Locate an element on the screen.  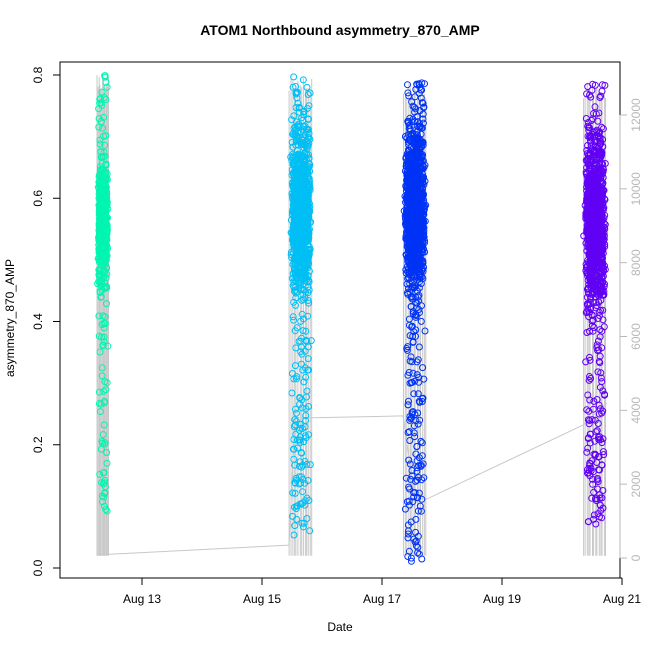
y-tick-label: 0.6 is located at coordinates (38, 198).